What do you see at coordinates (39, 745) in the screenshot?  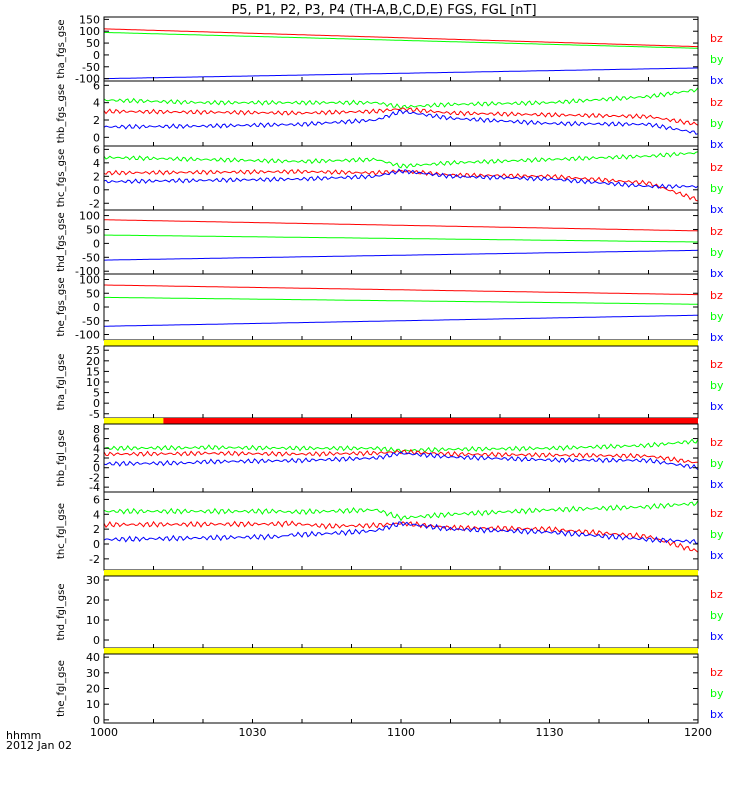 I see `x-axis-label-line2: 2012 Jan 02` at bounding box center [39, 745].